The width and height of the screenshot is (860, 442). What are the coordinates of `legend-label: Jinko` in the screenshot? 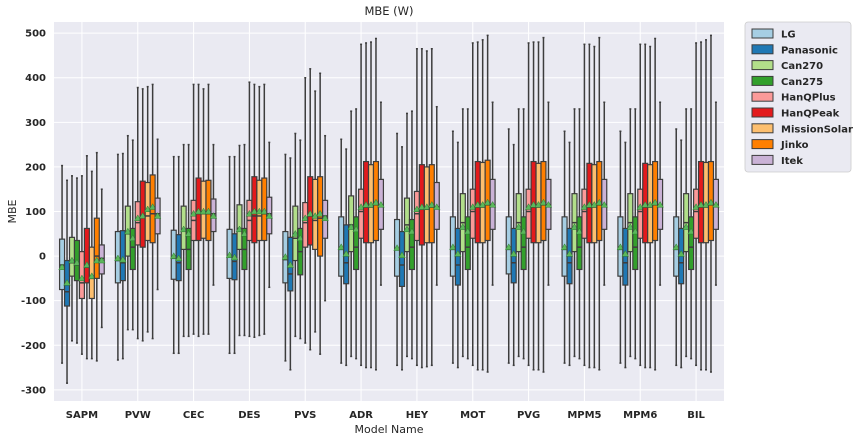 It's located at (794, 145).